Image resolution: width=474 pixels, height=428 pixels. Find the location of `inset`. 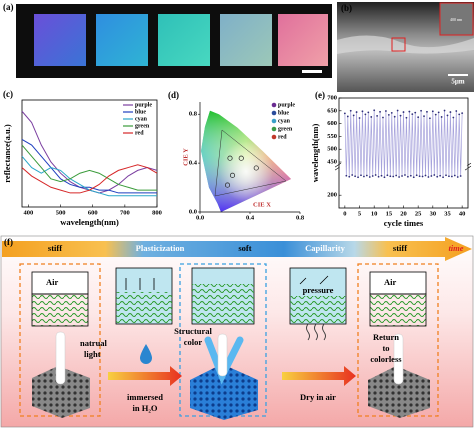

inset is located at coordinates (456, 19).